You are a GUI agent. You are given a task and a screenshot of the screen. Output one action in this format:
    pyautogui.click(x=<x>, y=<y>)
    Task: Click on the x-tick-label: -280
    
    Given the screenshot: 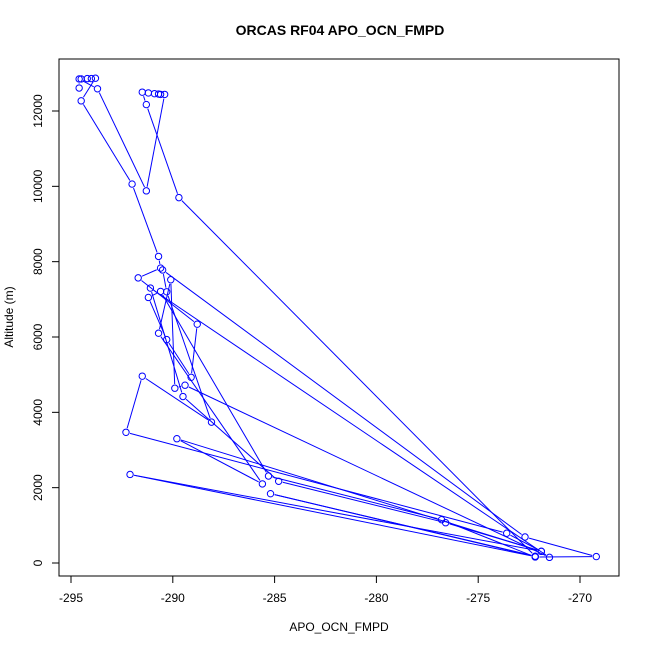 What is the action you would take?
    pyautogui.click(x=376, y=598)
    